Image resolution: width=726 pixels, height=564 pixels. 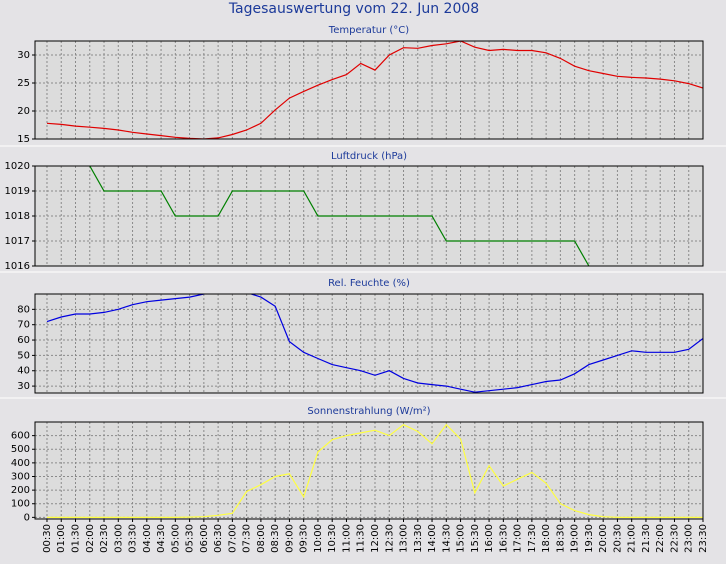 What do you see at coordinates (318, 538) in the screenshot?
I see `x-tick-label: 10:00` at bounding box center [318, 538].